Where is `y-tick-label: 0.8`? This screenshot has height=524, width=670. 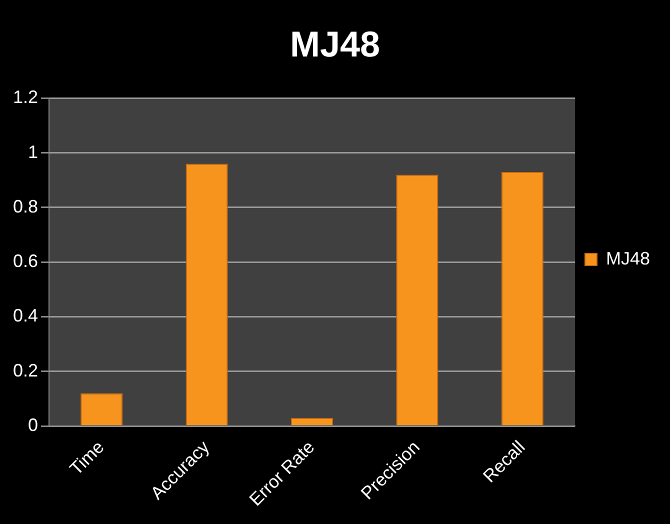 y-tick-label: 0.8 is located at coordinates (25, 206).